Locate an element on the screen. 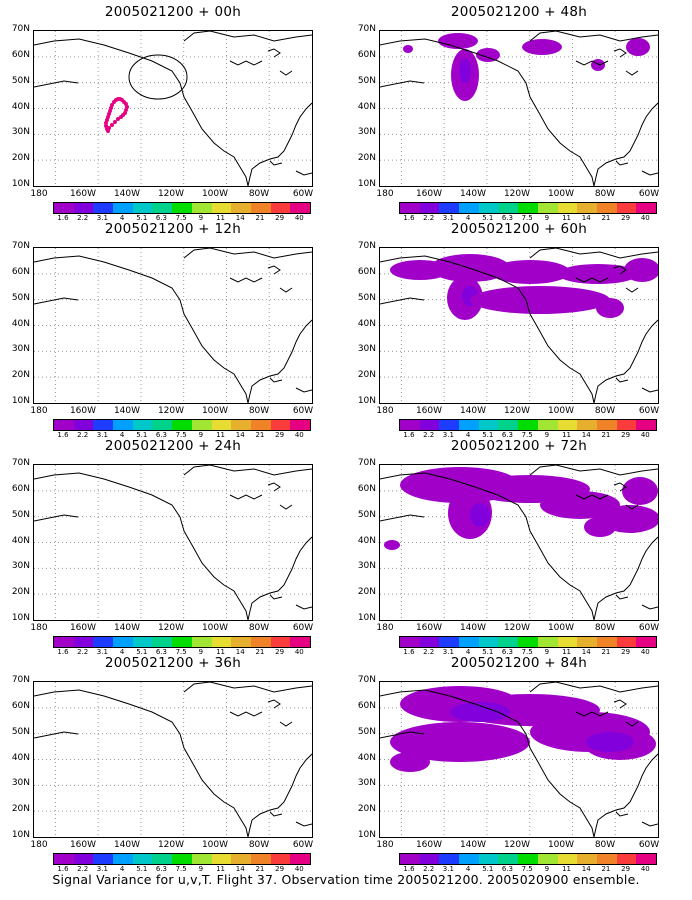 The width and height of the screenshot is (692, 900). map-canvas is located at coordinates (173, 759).